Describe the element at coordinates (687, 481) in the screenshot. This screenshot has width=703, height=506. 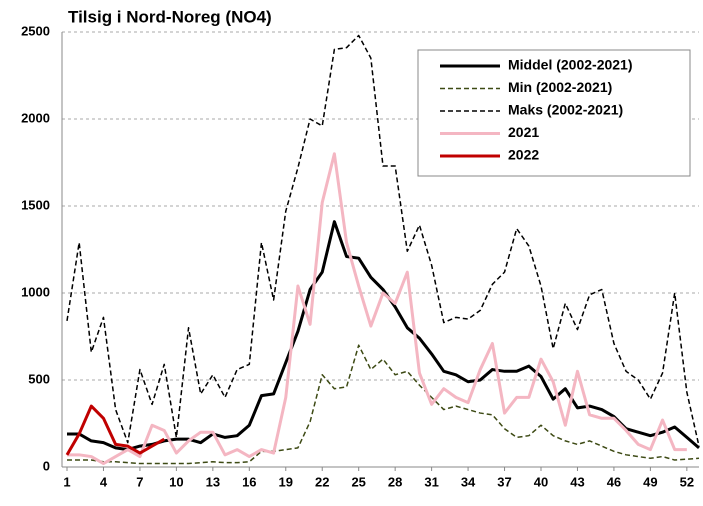
I see `x-tick-label: 52` at that location.